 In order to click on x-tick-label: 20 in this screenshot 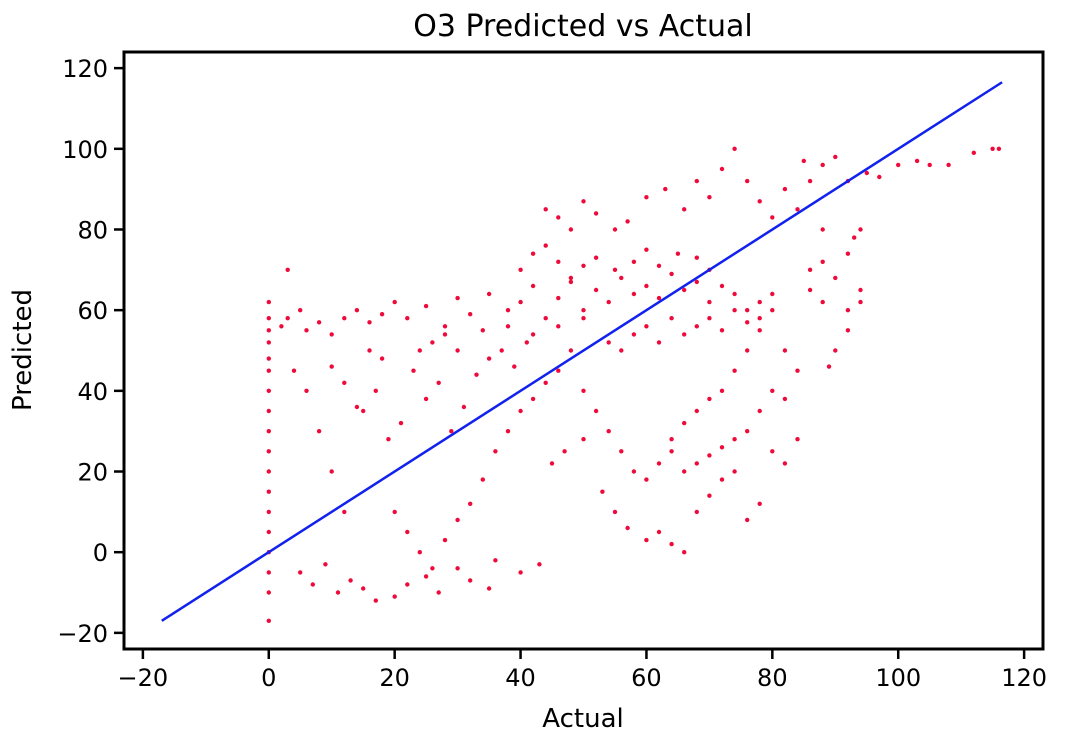, I will do `click(394, 678)`.